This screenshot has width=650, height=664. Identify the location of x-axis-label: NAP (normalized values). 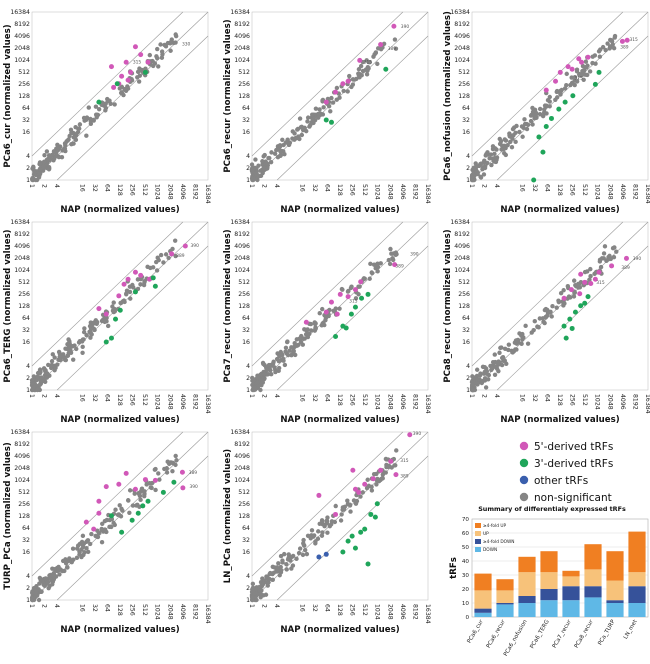
(339, 210).